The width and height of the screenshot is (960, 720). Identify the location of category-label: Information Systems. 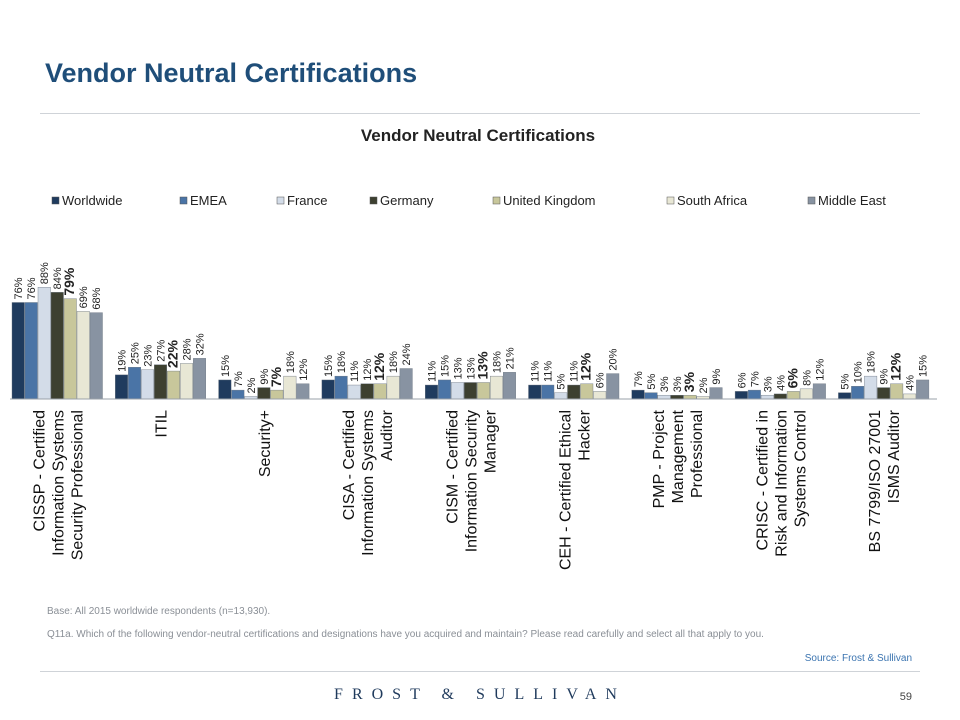
(58, 483).